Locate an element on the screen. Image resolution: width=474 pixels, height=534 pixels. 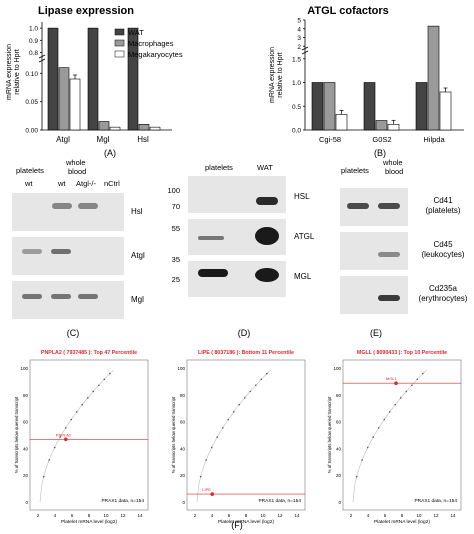
panel-b-y-tick-label: 0.0 is located at coordinates (296, 131).